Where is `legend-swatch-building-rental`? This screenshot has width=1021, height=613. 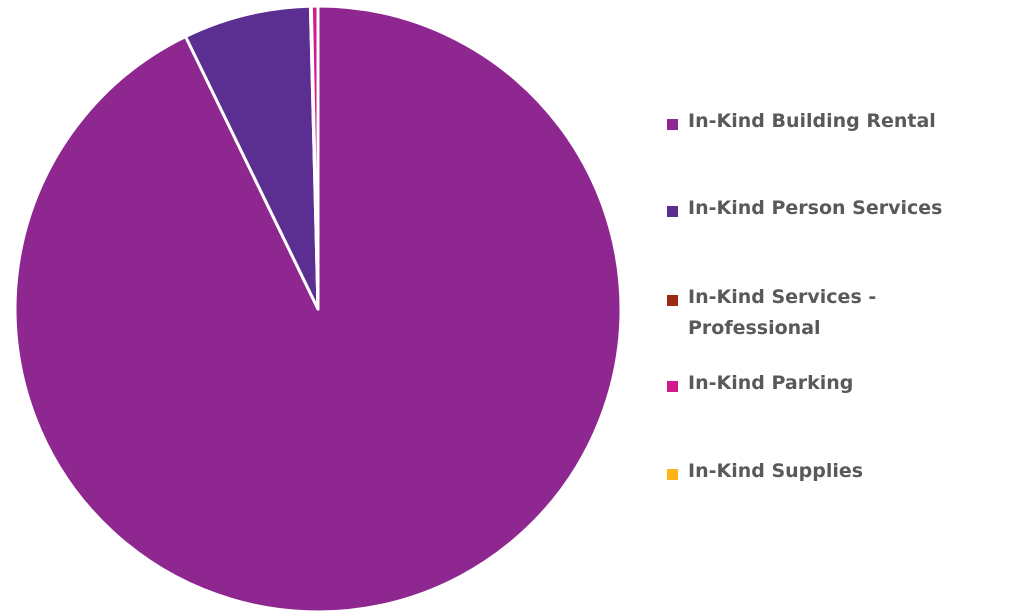 legend-swatch-building-rental is located at coordinates (672, 124).